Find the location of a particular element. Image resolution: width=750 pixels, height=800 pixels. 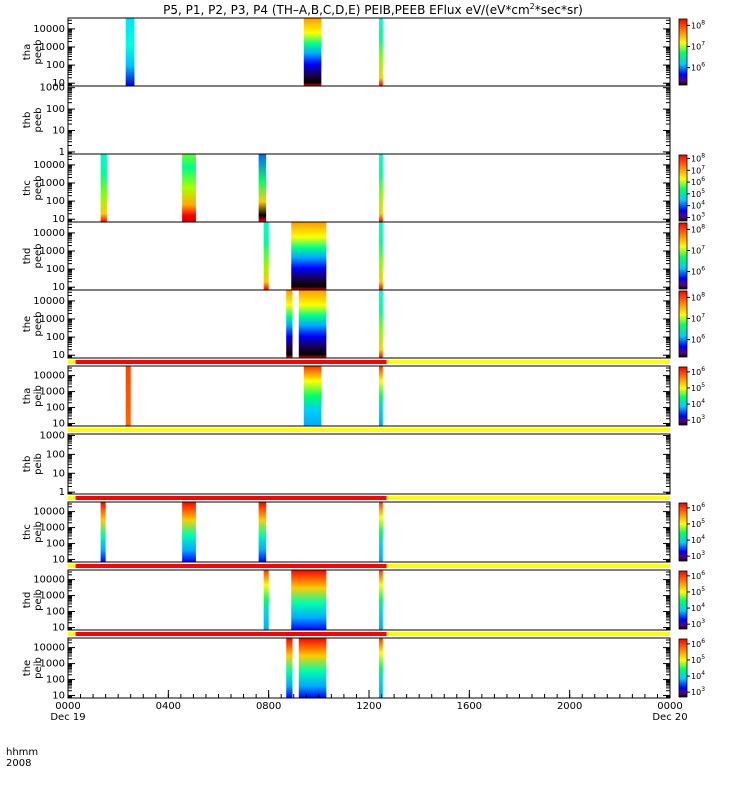

colorbar-exp: 5 is located at coordinates (703, 589).